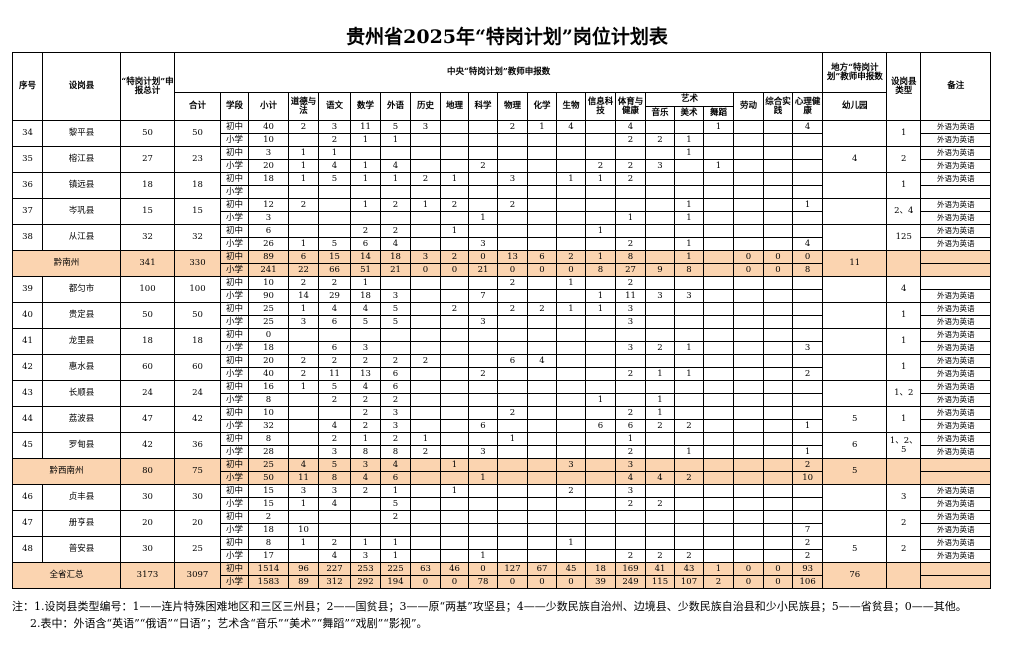 This screenshot has height=664, width=1014. I want to click on data-row: 小学 40 2 11 13 6 2 2 1 1 2 外语为英语, so click(502, 374).